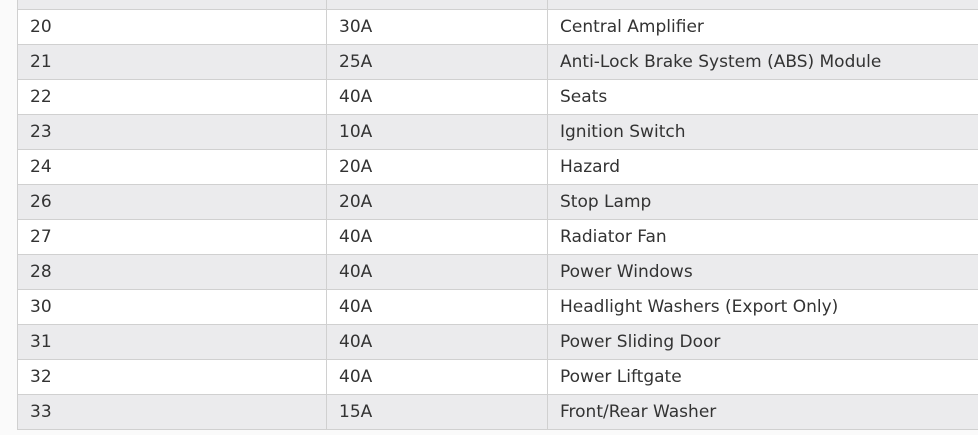  Describe the element at coordinates (437, 412) in the screenshot. I see `amperage-cell: 15A` at that location.